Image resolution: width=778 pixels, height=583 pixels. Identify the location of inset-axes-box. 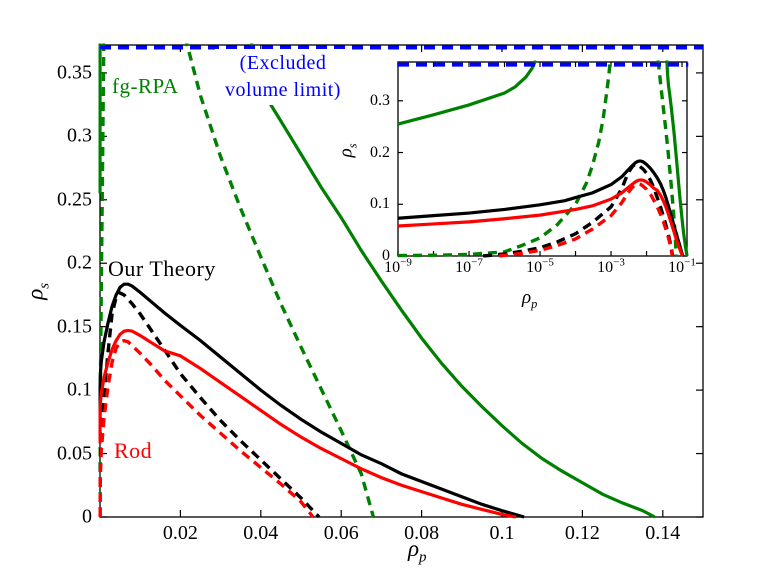
(542, 159).